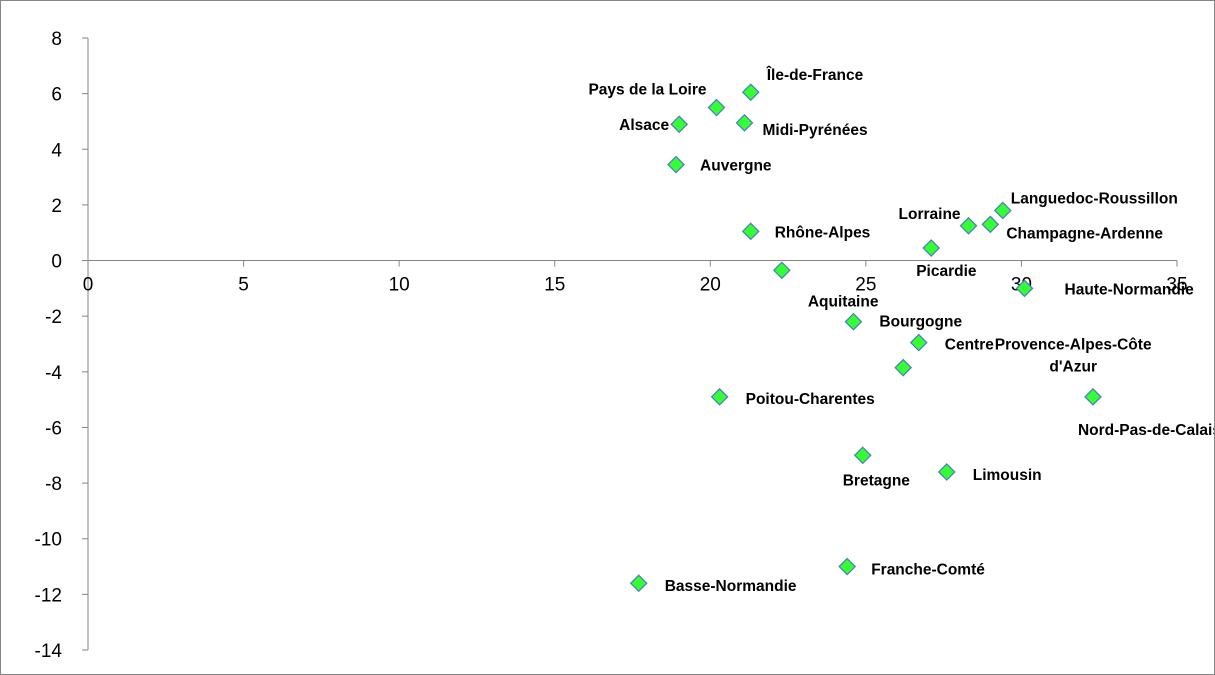  Describe the element at coordinates (710, 285) in the screenshot. I see `x-tick-label: 20` at that location.